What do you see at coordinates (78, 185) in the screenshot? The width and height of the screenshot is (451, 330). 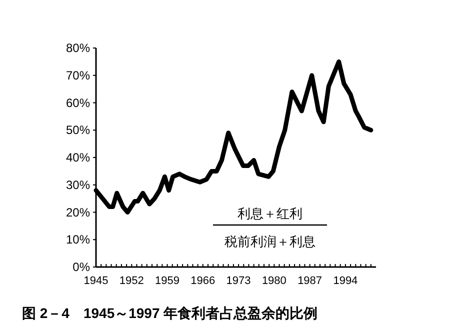 I see `y-tick-label: 30%` at bounding box center [78, 185].